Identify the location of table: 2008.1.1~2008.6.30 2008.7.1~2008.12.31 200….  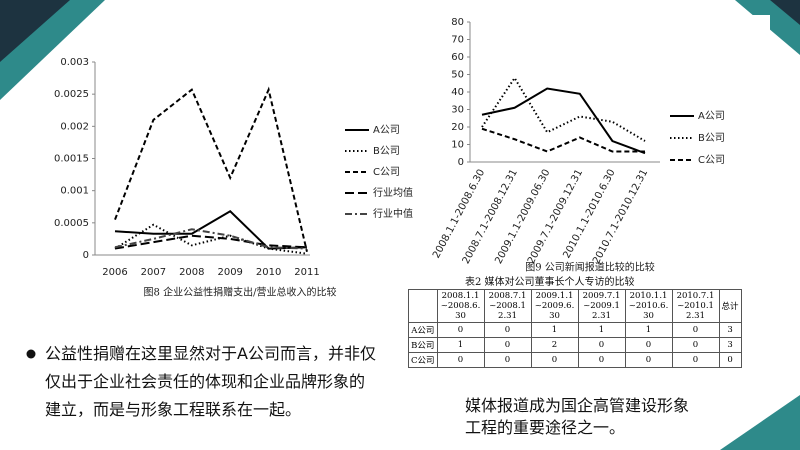
(575, 328).